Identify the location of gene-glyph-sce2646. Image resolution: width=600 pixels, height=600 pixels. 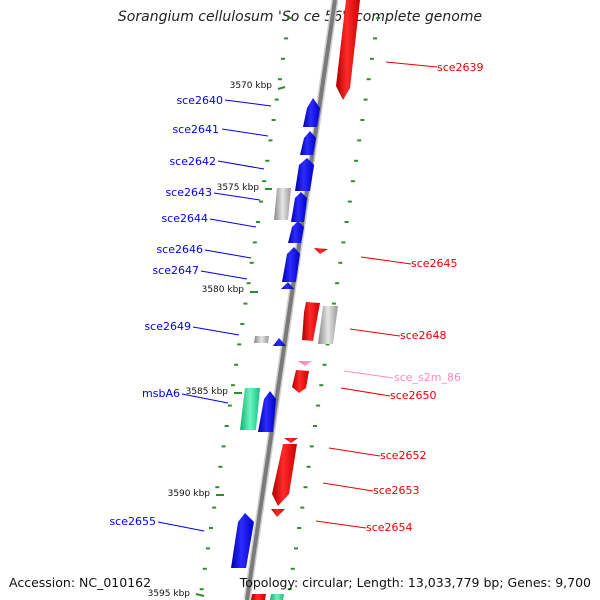
(291, 264).